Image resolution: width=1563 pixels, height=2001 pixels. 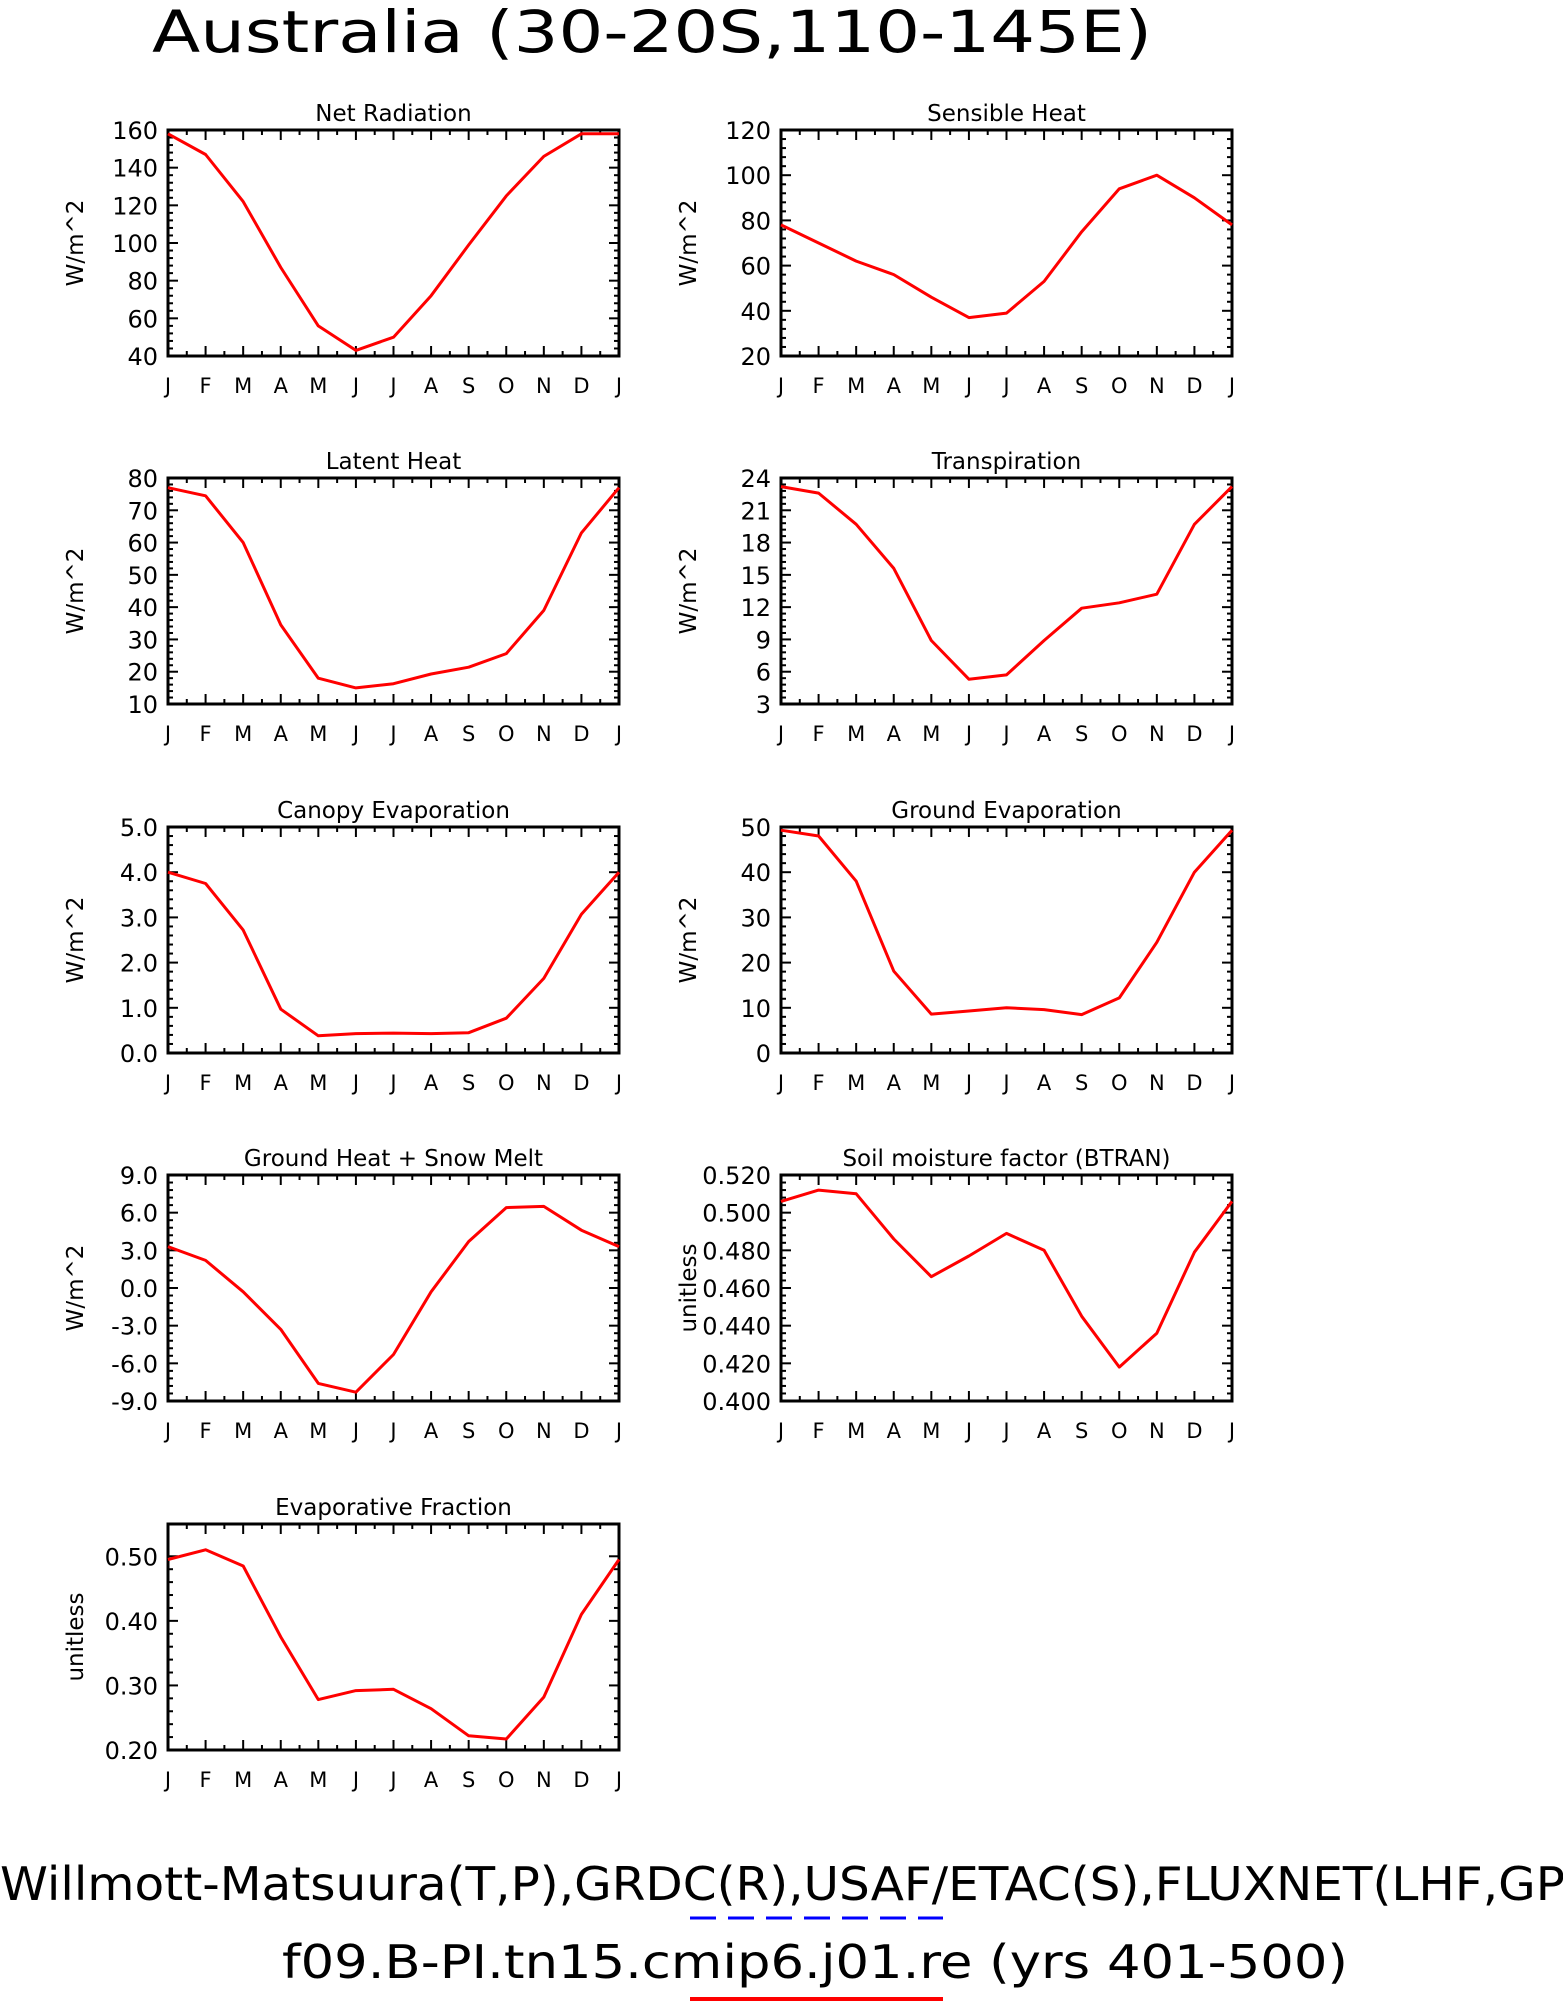 I want to click on y-tick-label: 10, so click(x=755, y=1009).